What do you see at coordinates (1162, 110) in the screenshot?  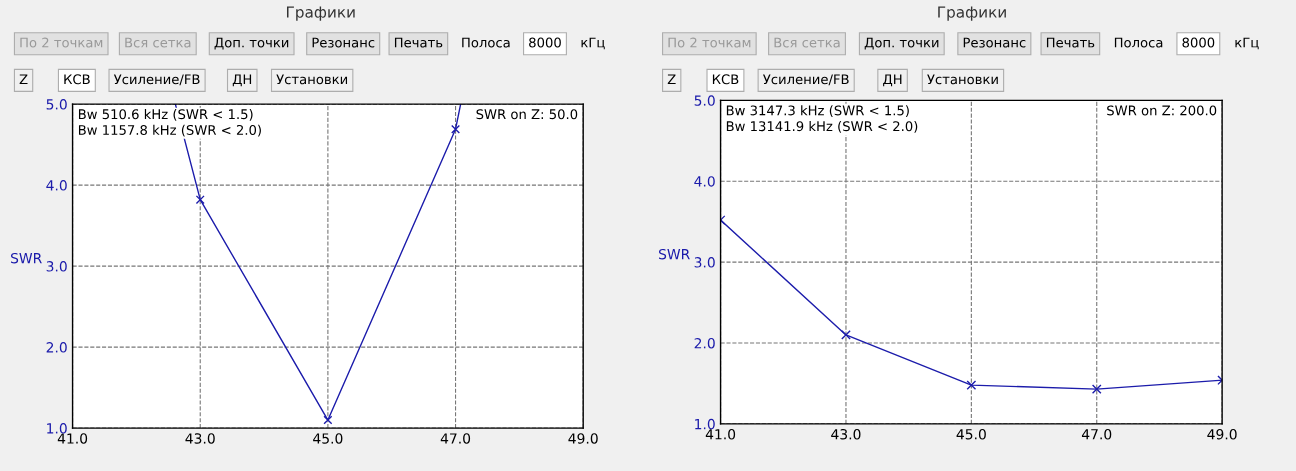 I see `annotation: SWR on Z: 200.0` at bounding box center [1162, 110].